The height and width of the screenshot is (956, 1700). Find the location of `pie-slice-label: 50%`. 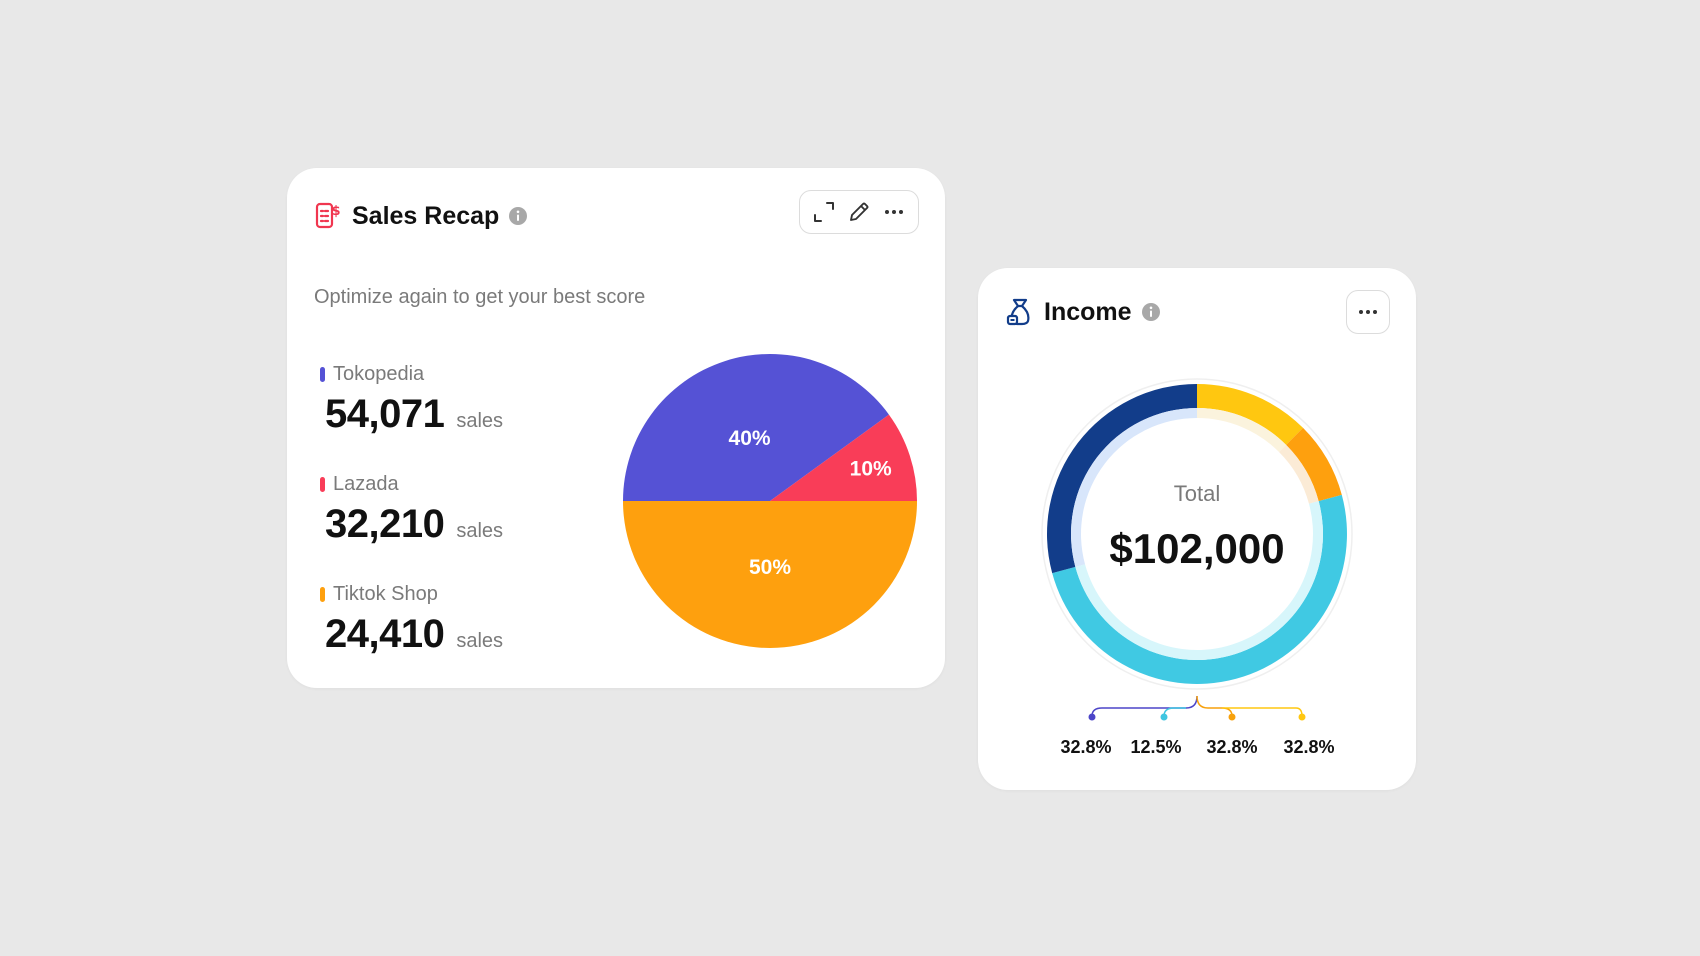

pie-slice-label: 50% is located at coordinates (770, 567).